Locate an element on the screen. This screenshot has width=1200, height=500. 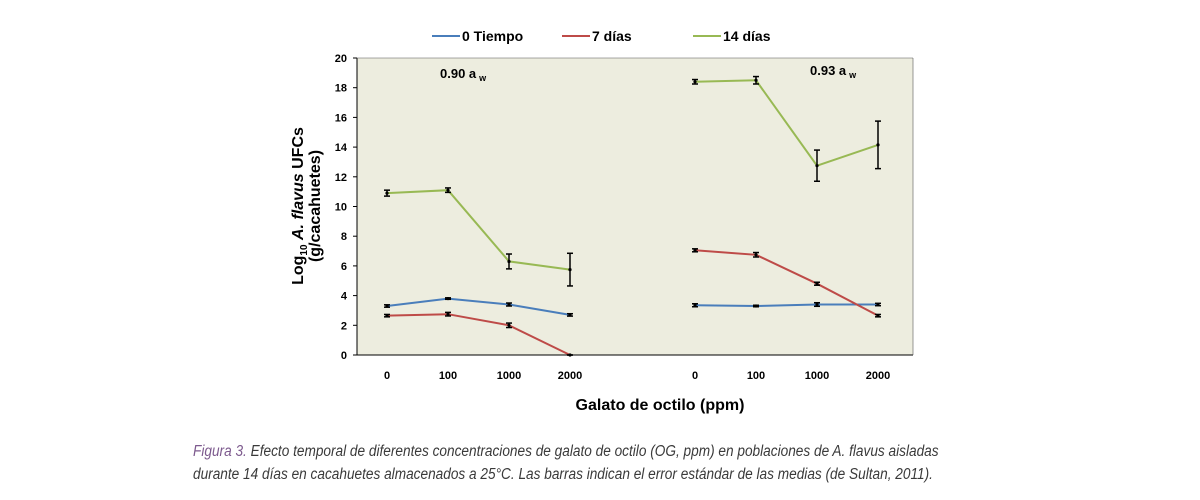
panel-label-left-sub: w is located at coordinates (482, 78).